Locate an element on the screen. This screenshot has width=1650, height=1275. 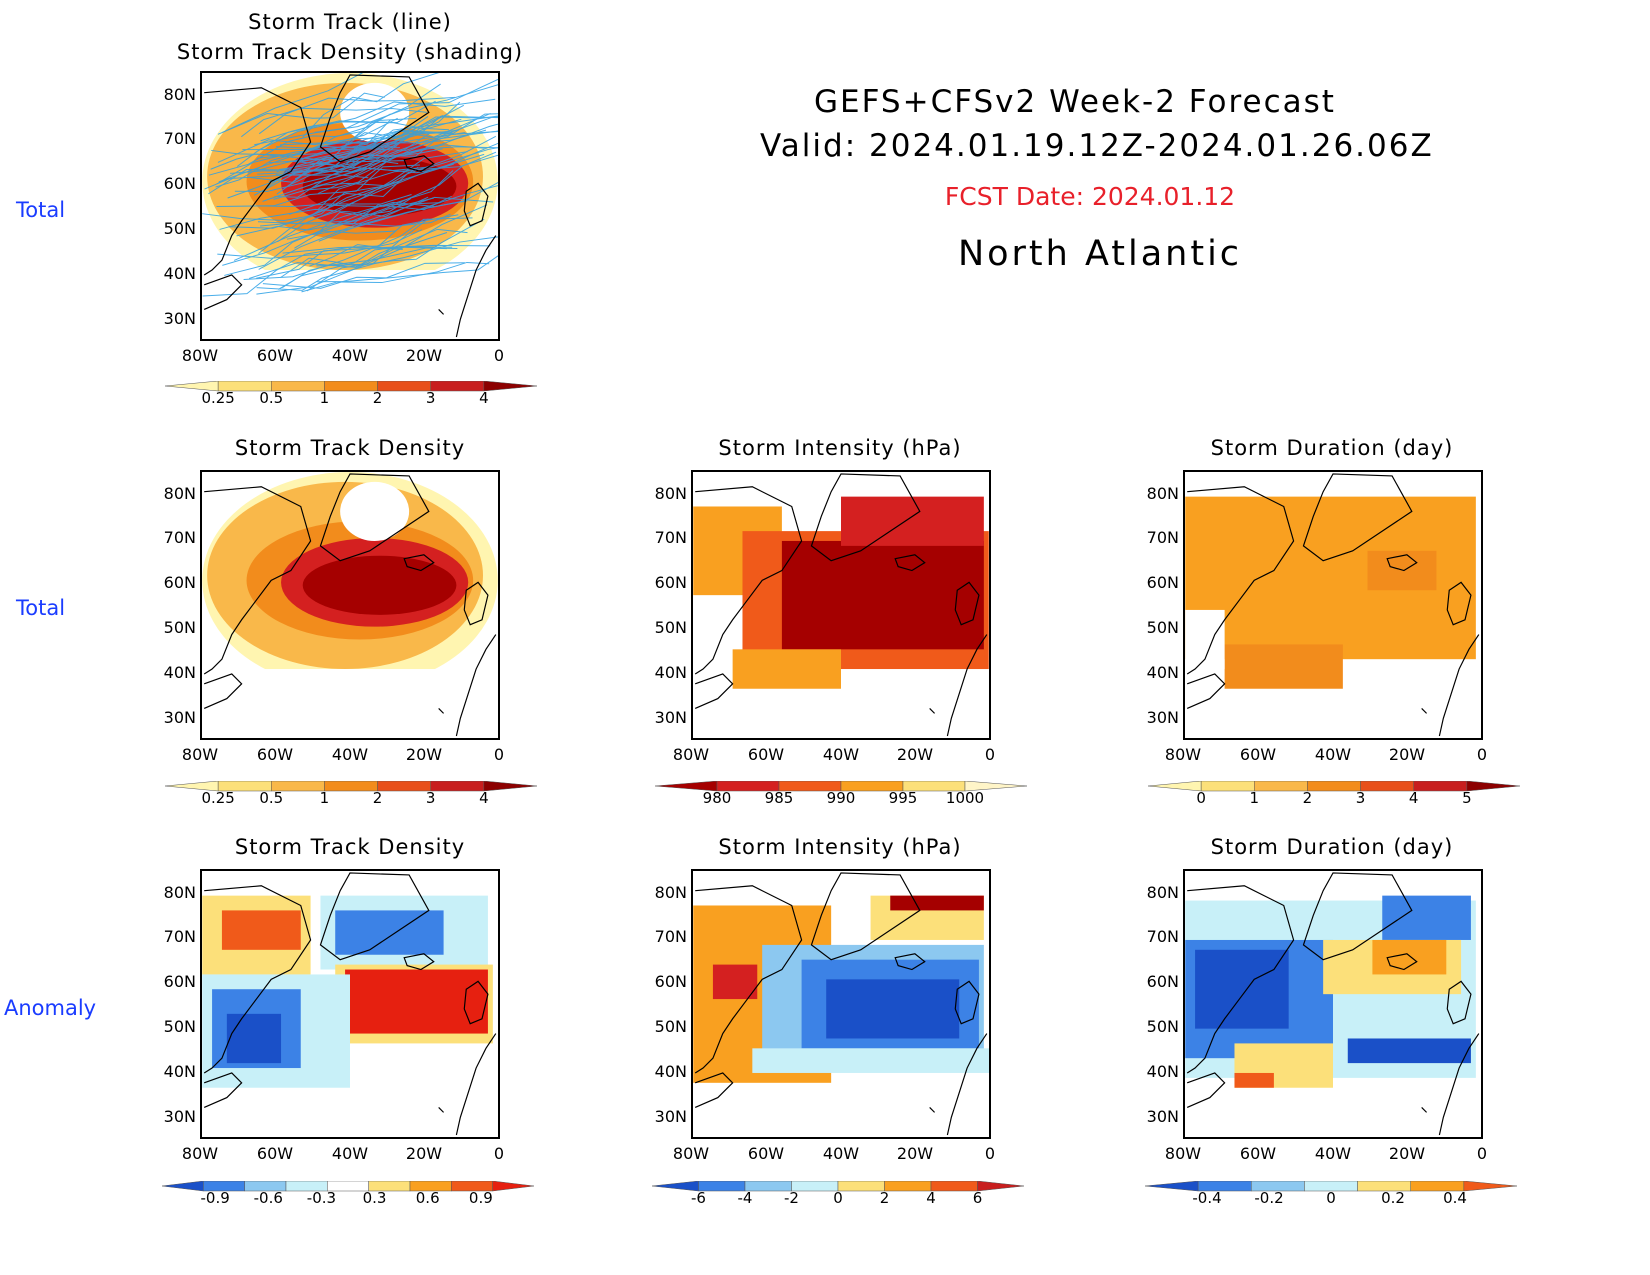
colorbar-tick-label: 0.2 is located at coordinates (1393, 1198).